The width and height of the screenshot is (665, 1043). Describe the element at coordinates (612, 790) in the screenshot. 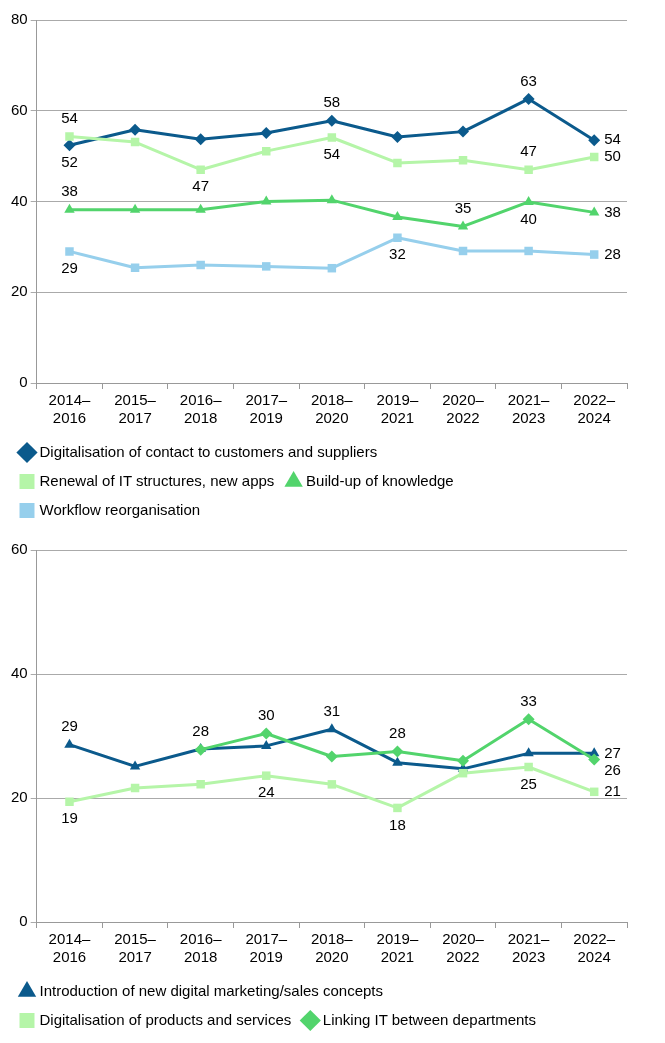

I see `data-label: 21` at that location.